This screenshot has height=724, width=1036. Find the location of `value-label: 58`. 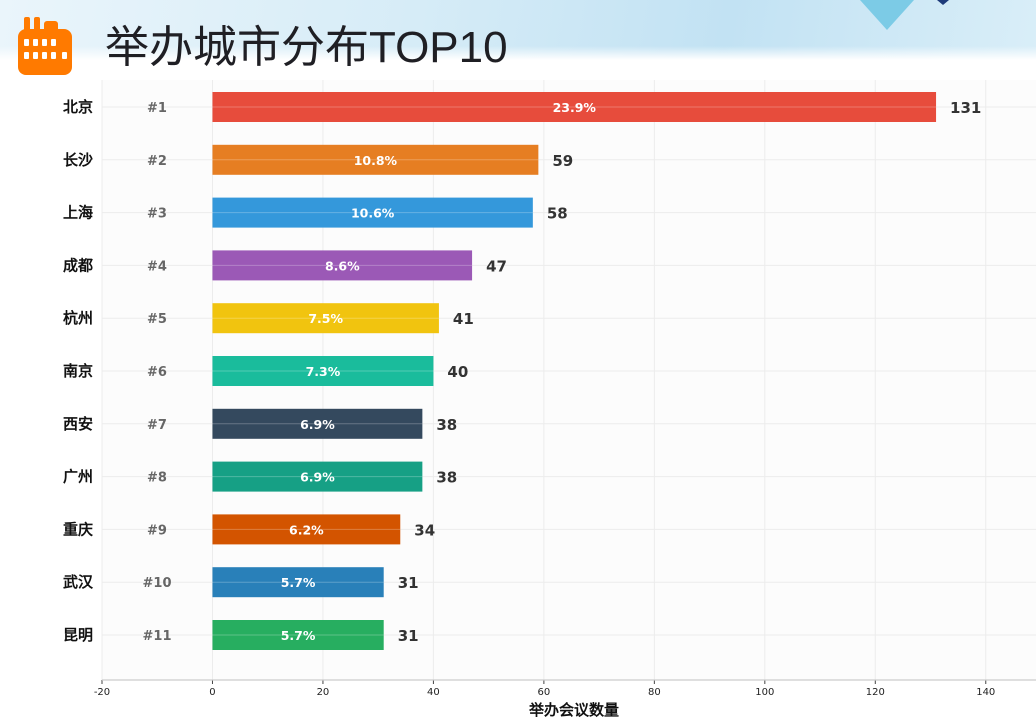

value-label: 58 is located at coordinates (557, 214).